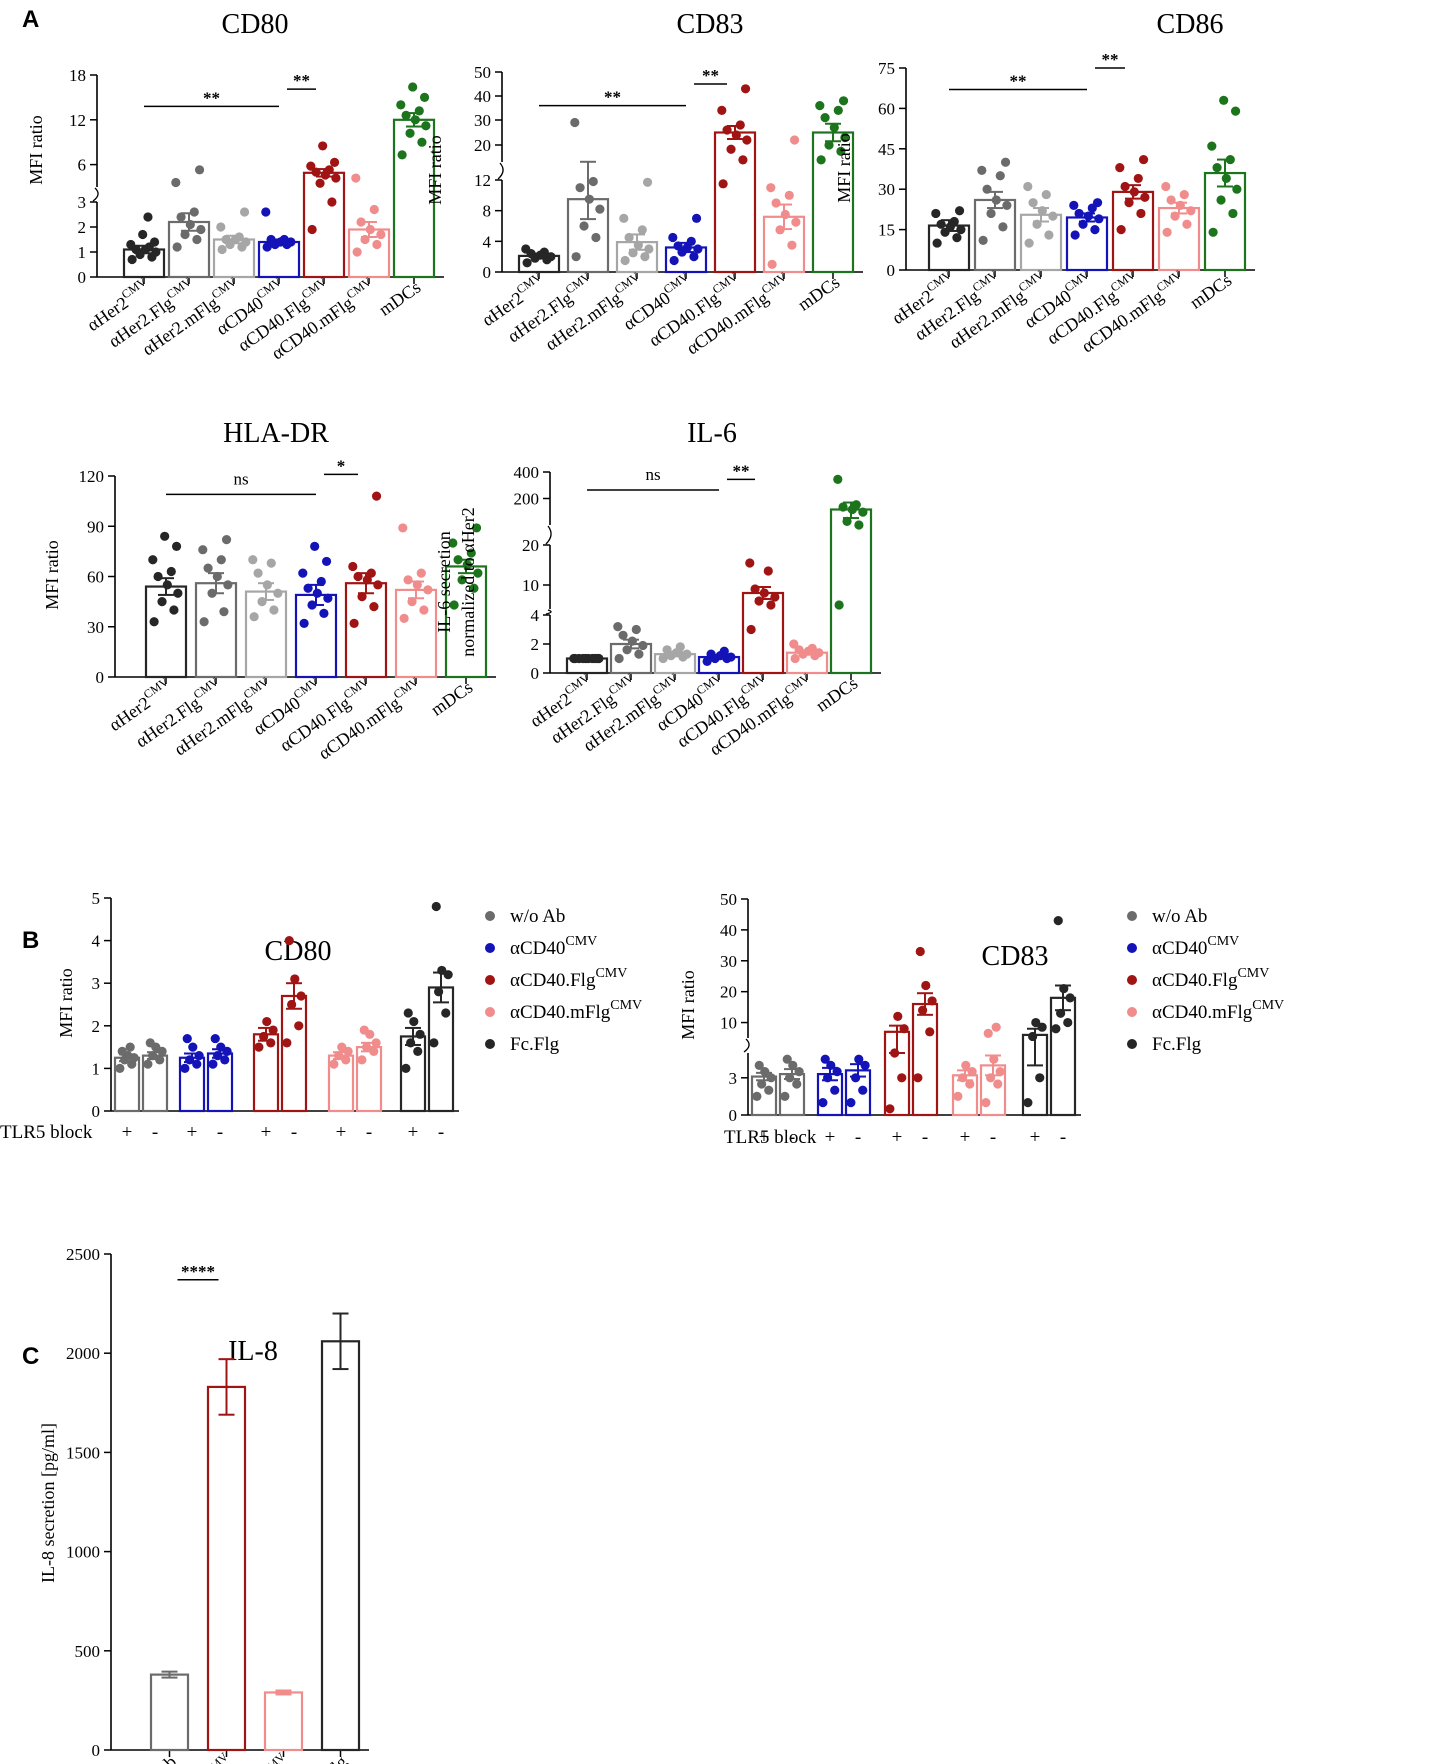  What do you see at coordinates (83, 1353) in the screenshot?
I see `y-tick-label: 2000` at bounding box center [83, 1353].